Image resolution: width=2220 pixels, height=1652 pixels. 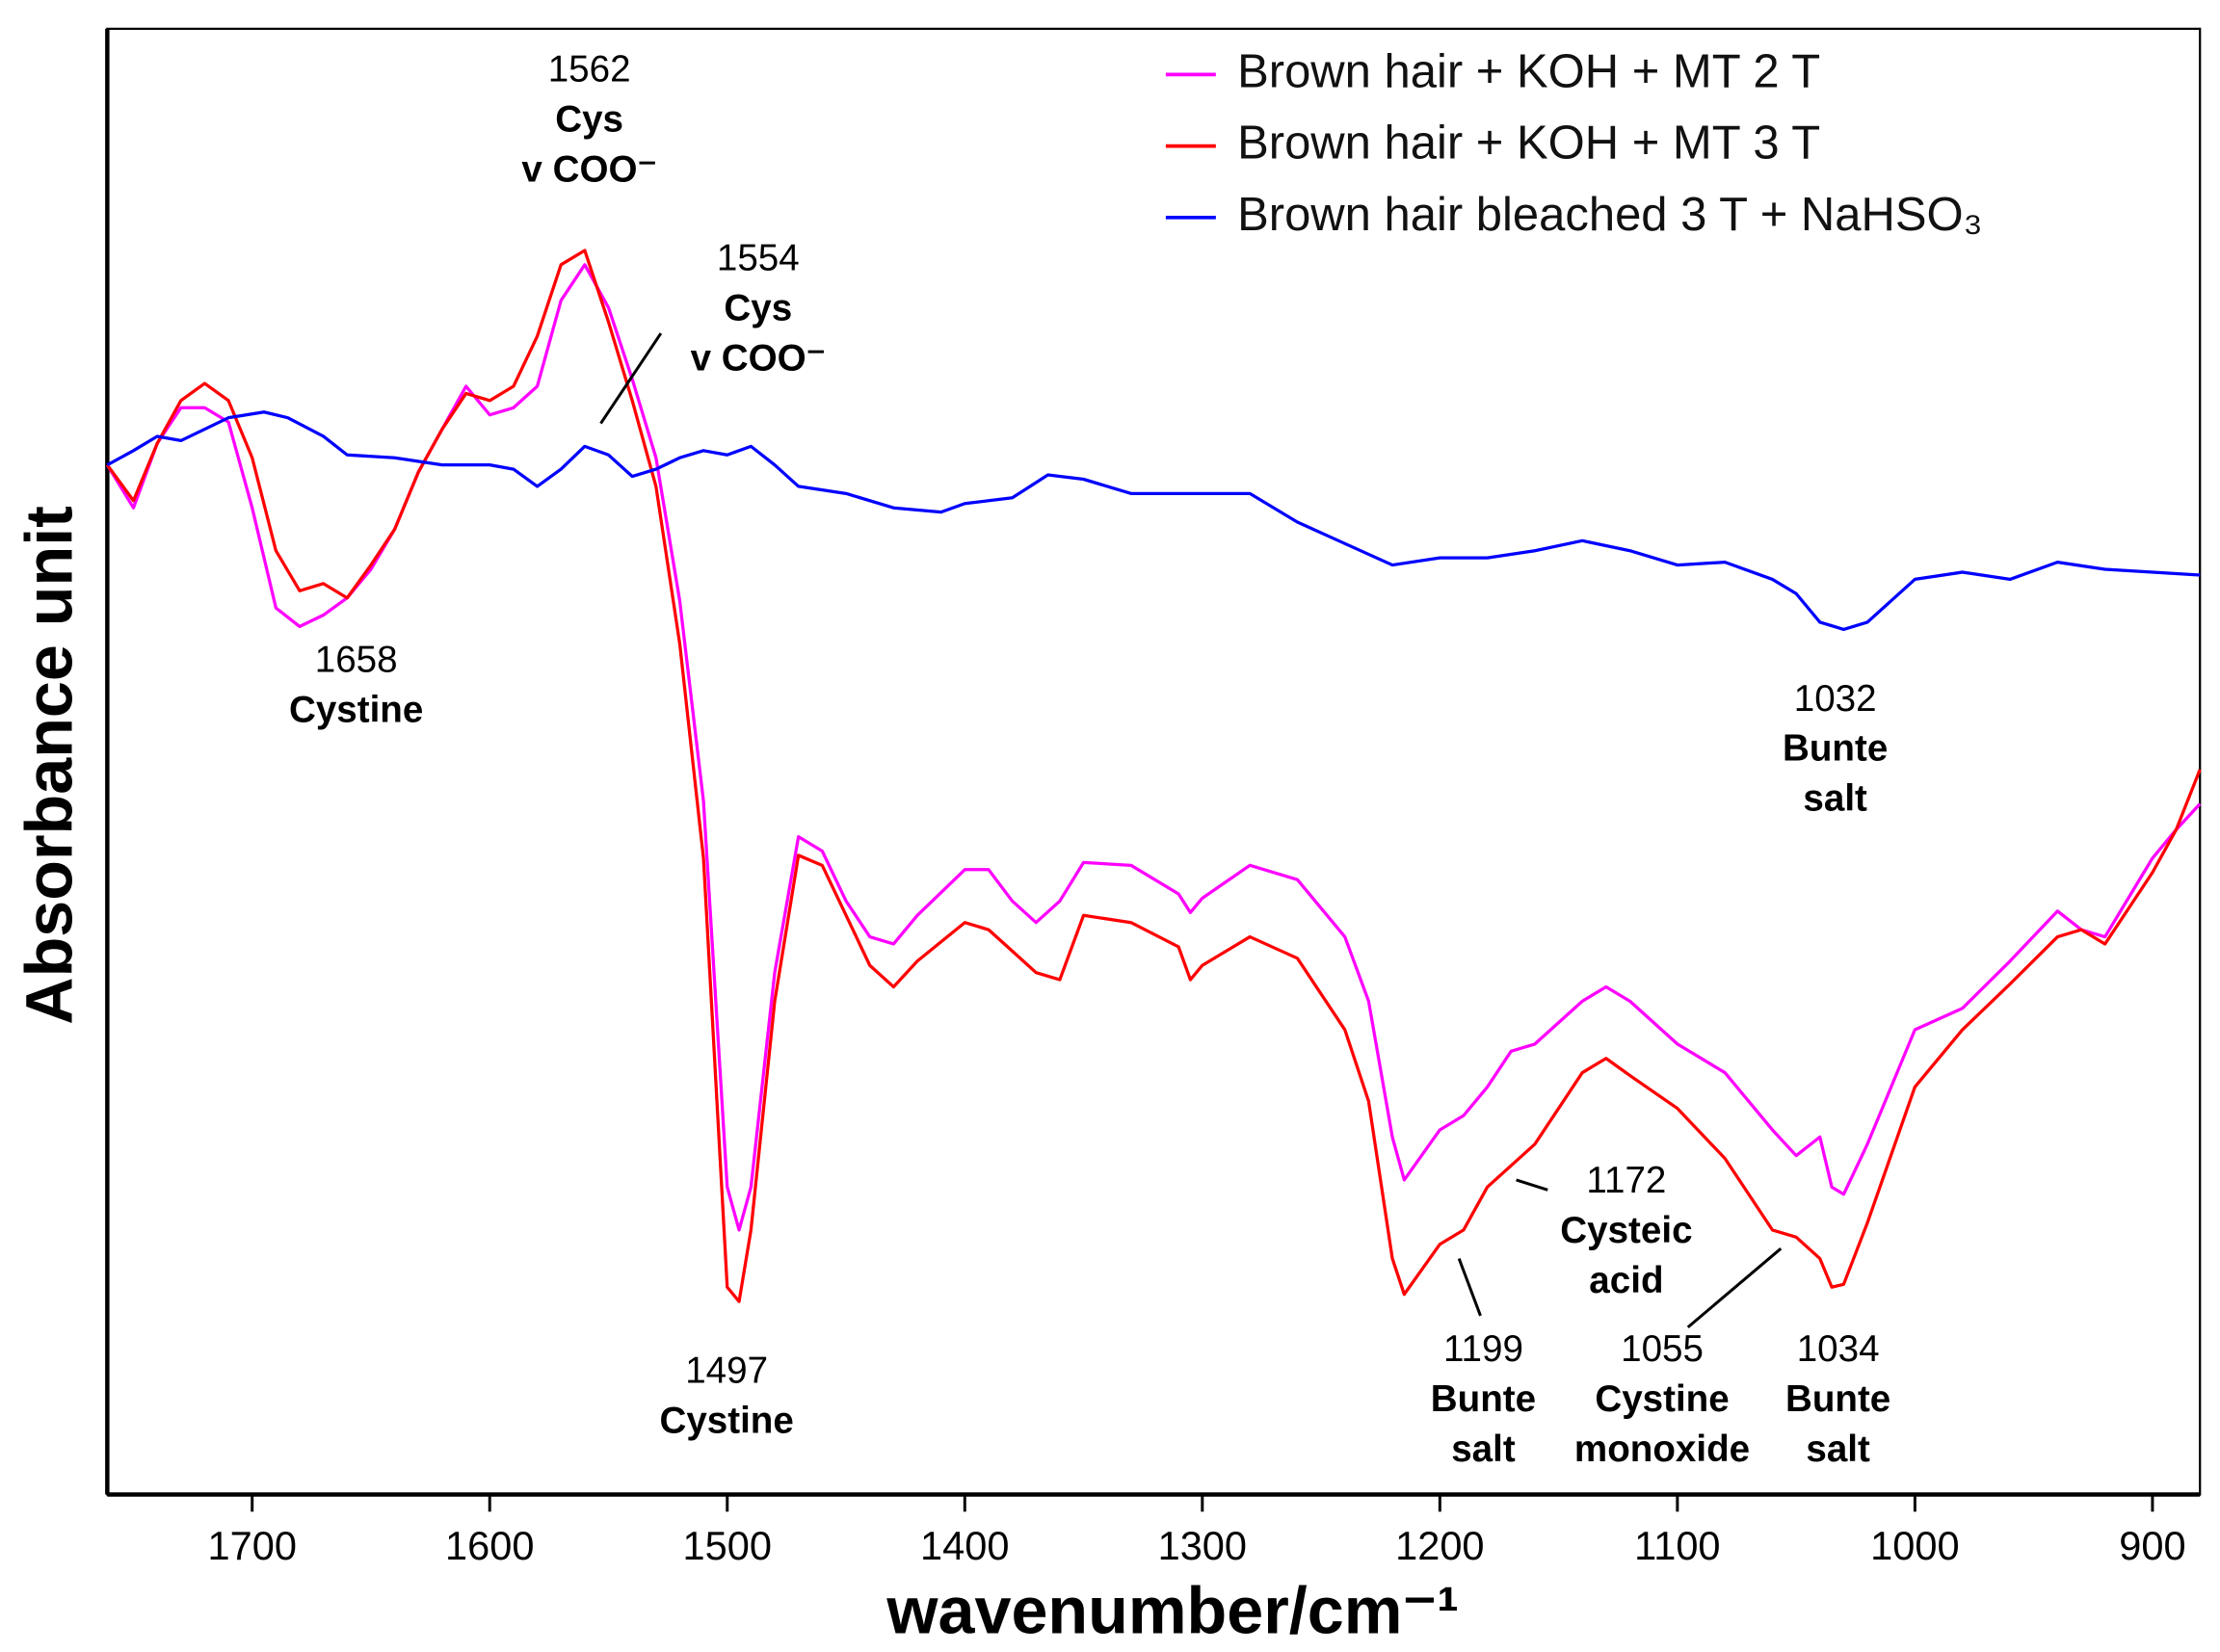 What do you see at coordinates (964, 1545) in the screenshot?
I see `x-tick-label: 1400` at bounding box center [964, 1545].